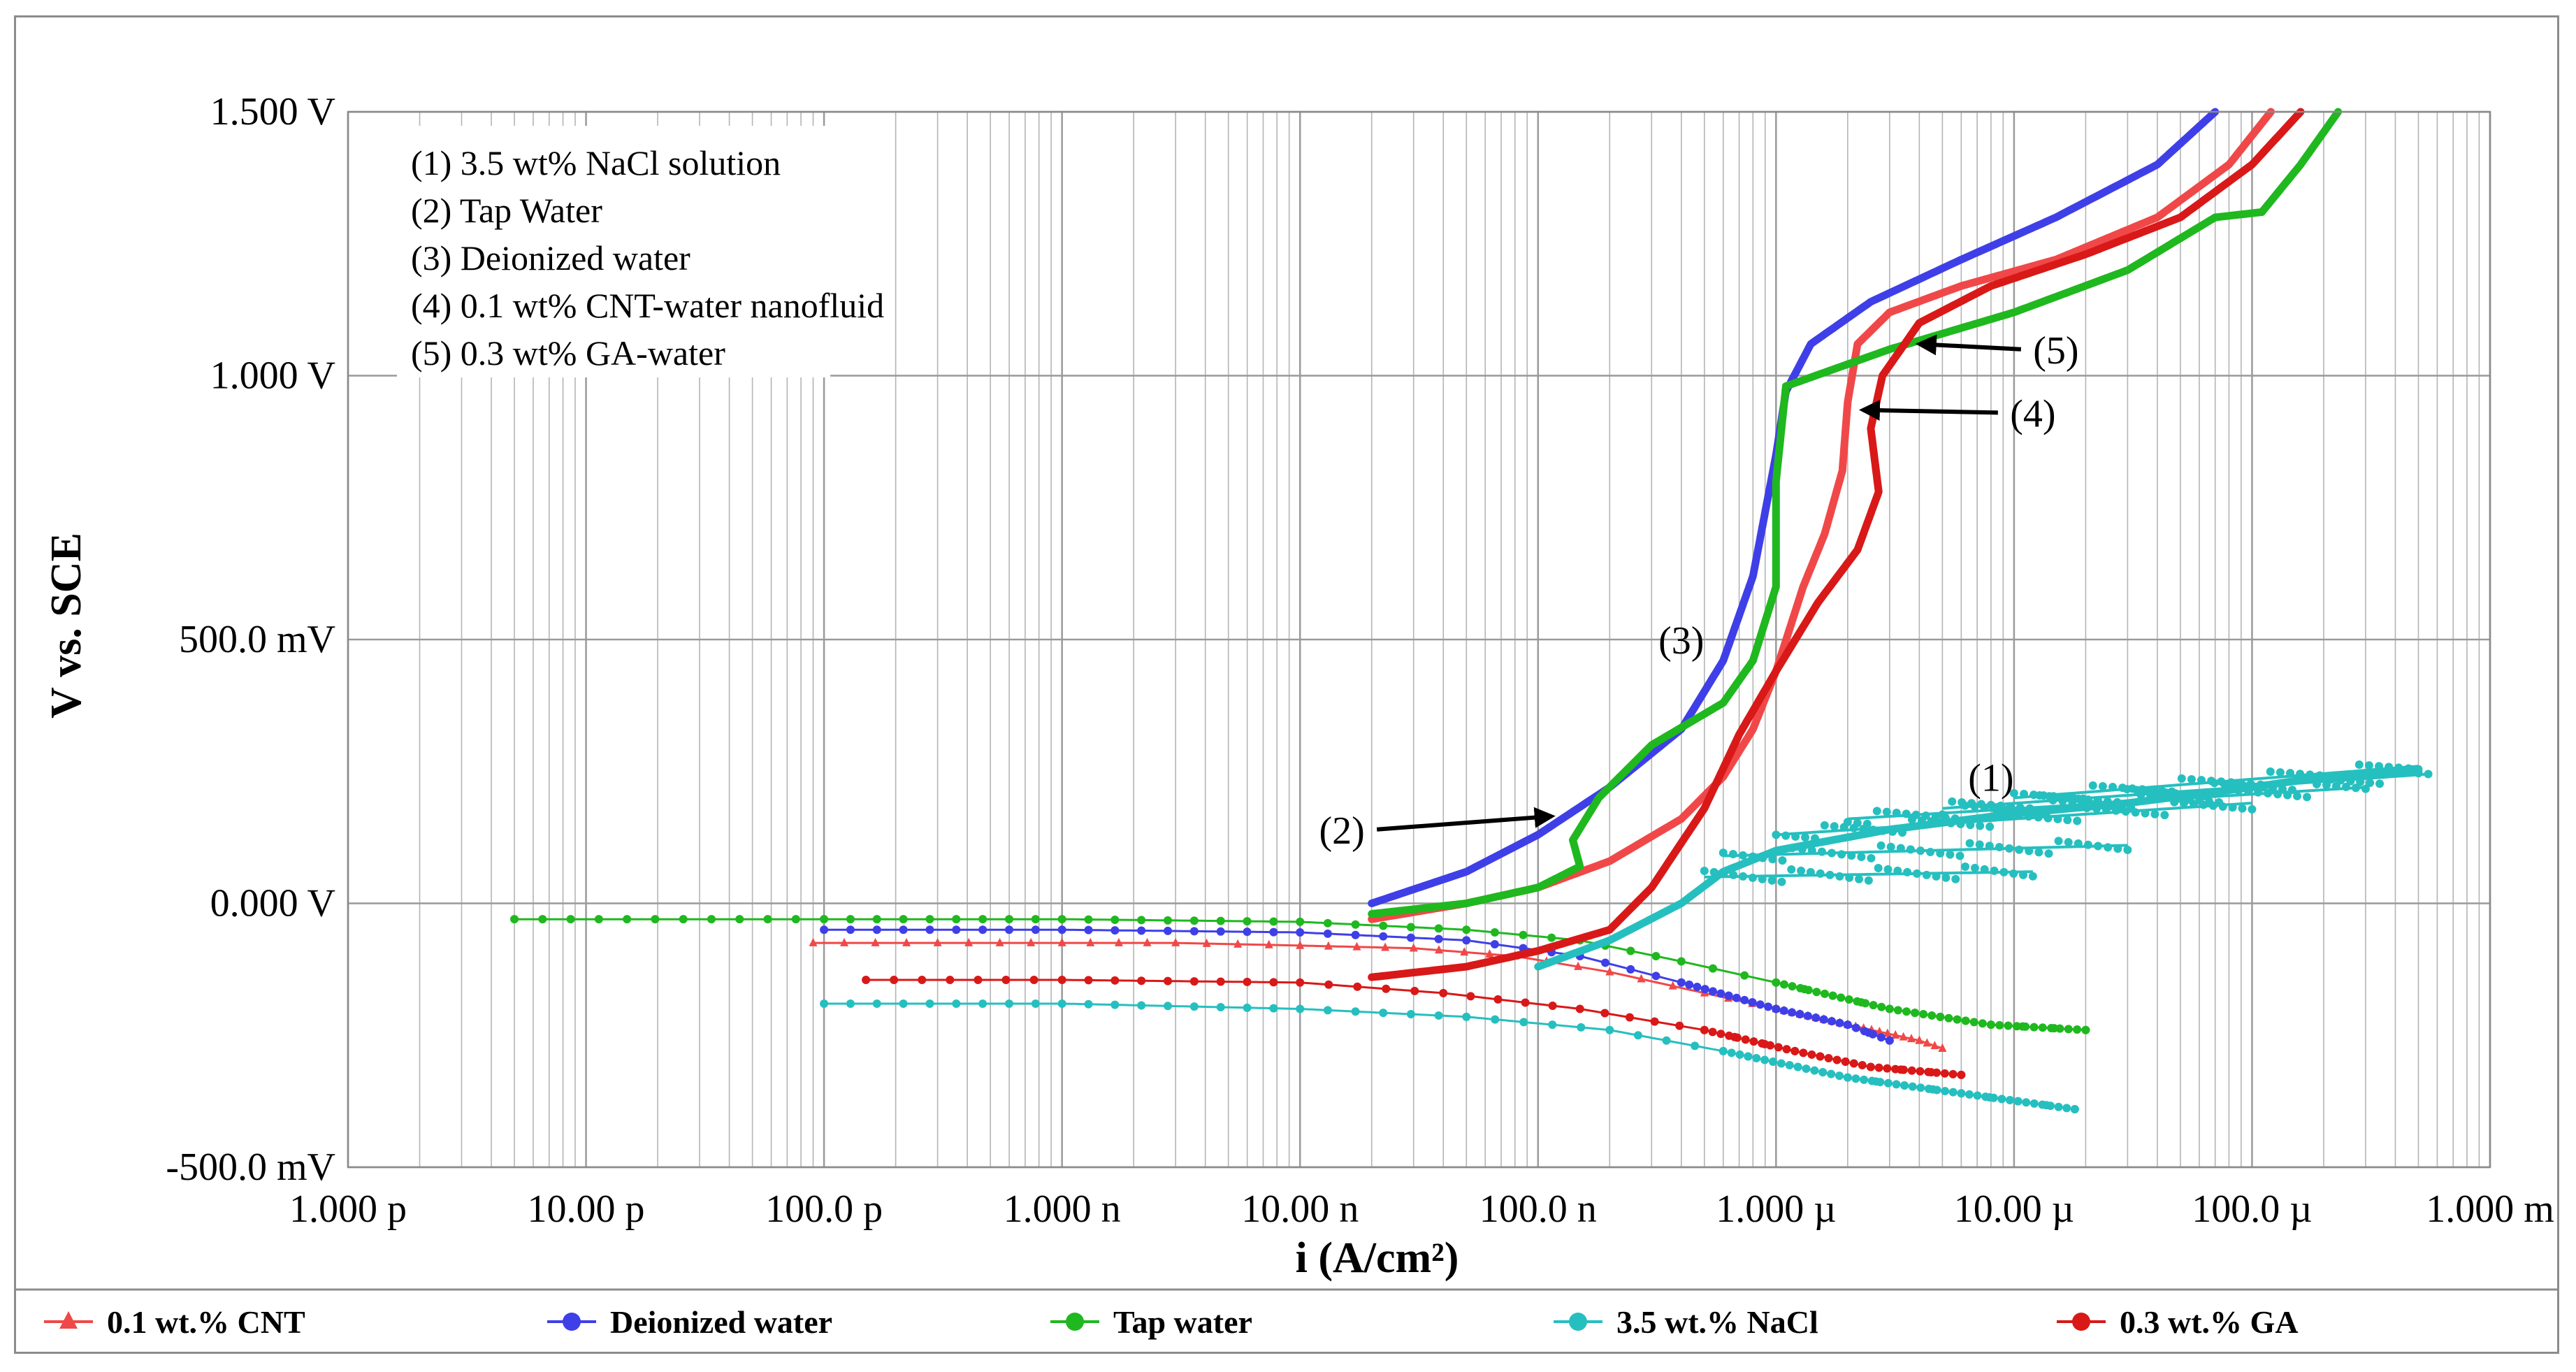  What do you see at coordinates (250, 1167) in the screenshot?
I see `y-tick-label: -500.0 mV` at bounding box center [250, 1167].